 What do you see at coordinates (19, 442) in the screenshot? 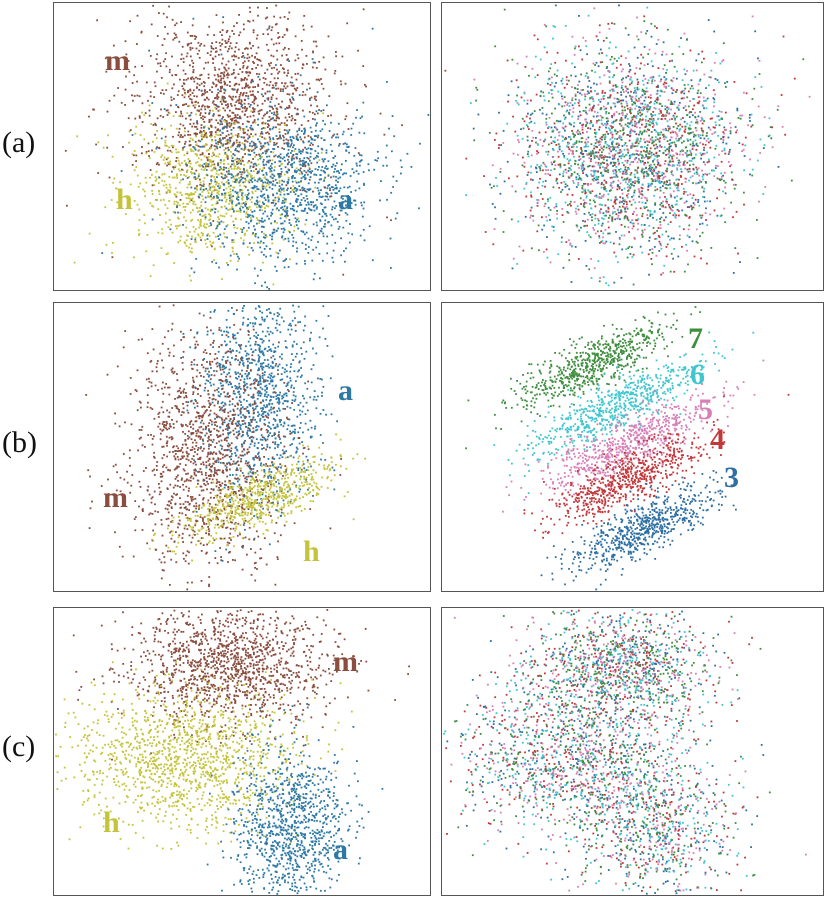
I see `row-label-b: (b)` at bounding box center [19, 442].